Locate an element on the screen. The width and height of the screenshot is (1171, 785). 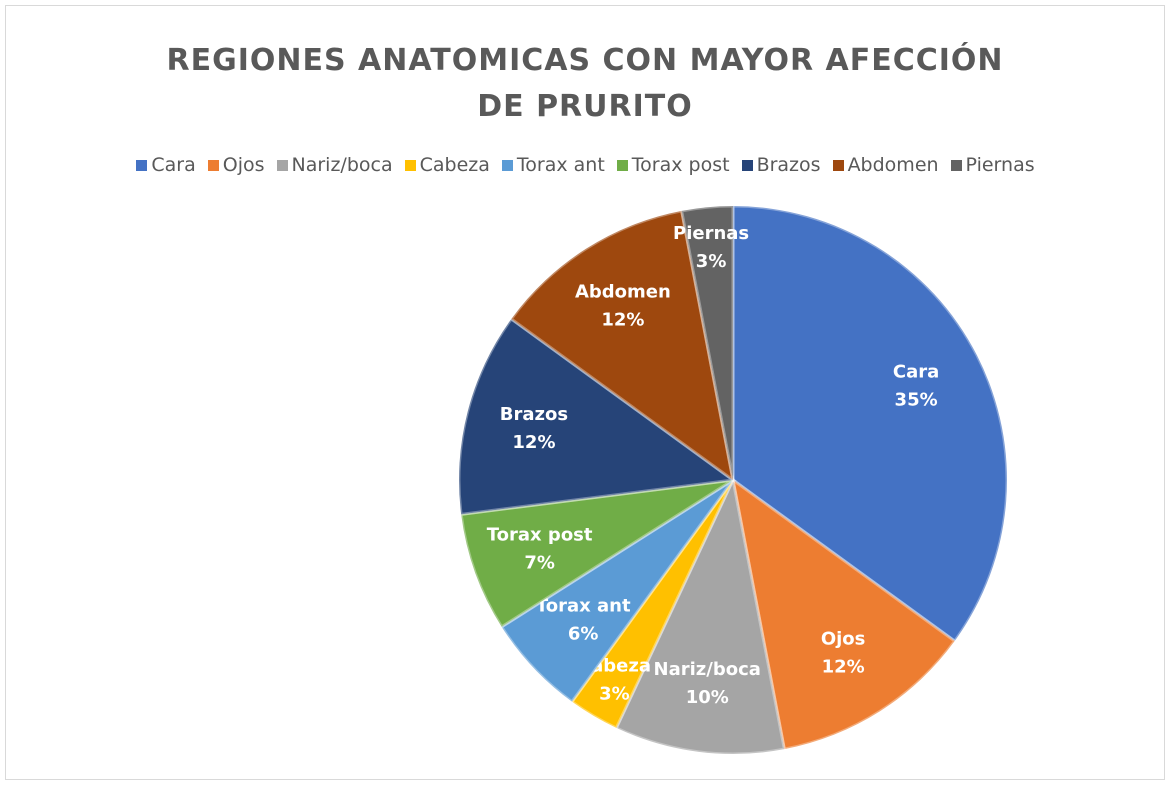
data-label-name: Torax post is located at coordinates (540, 535).